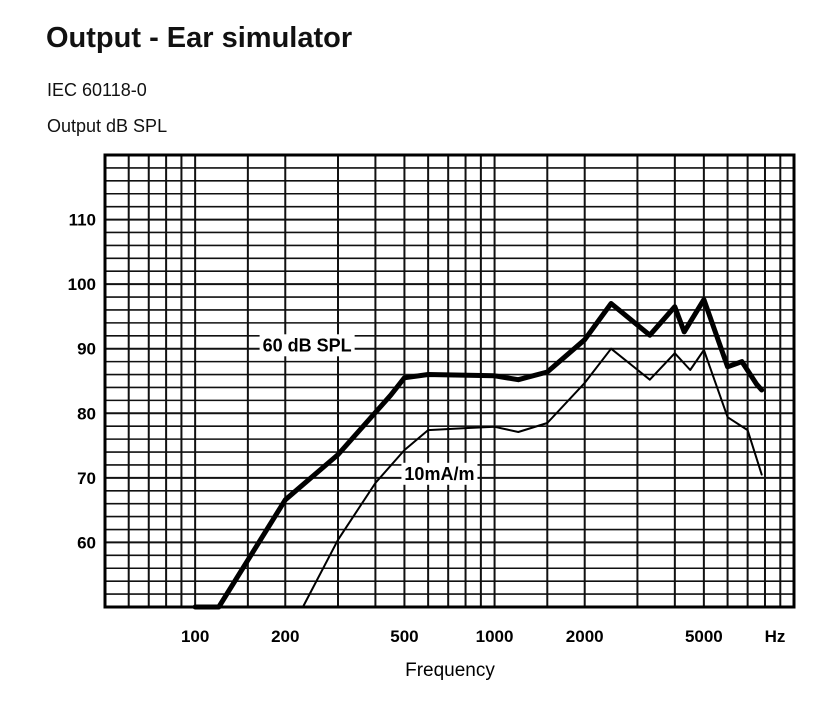  What do you see at coordinates (285, 636) in the screenshot?
I see `x-tick-label: 200` at bounding box center [285, 636].